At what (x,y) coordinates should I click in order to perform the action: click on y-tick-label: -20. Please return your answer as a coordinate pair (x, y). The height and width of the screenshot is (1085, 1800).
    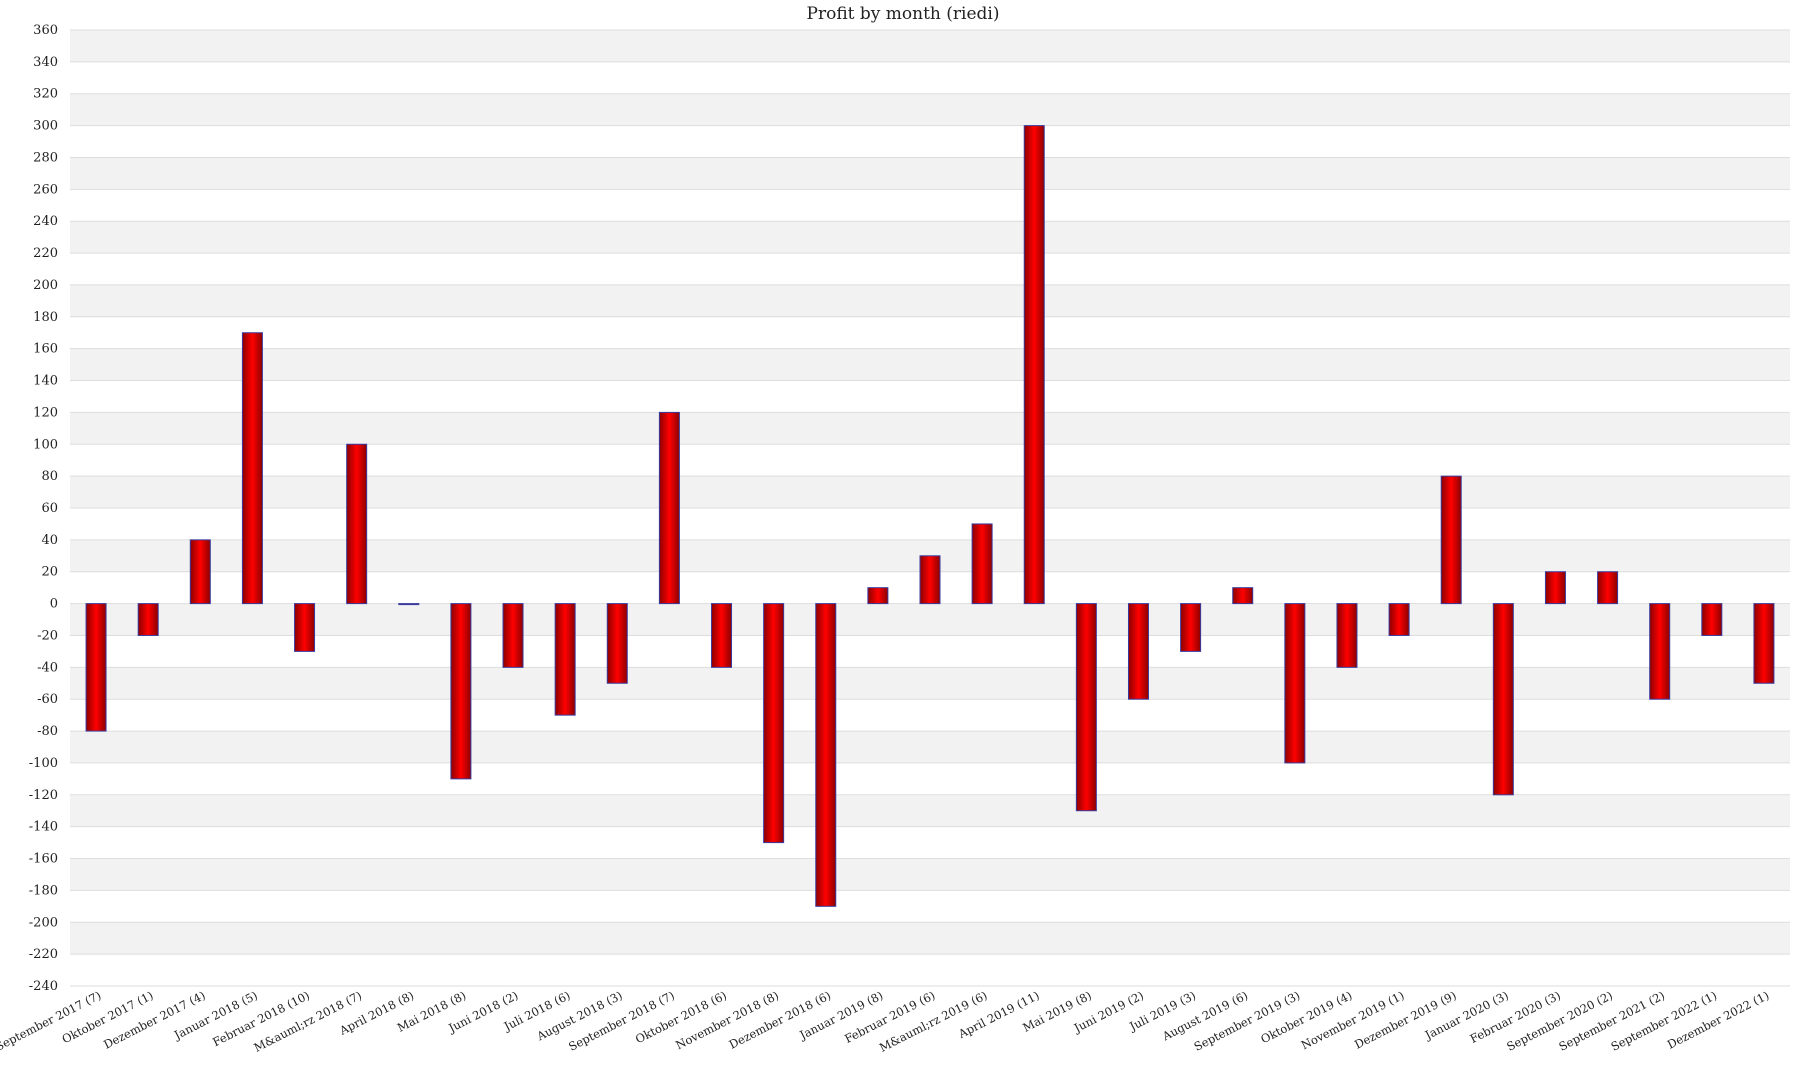
    Looking at the image, I should click on (47, 635).